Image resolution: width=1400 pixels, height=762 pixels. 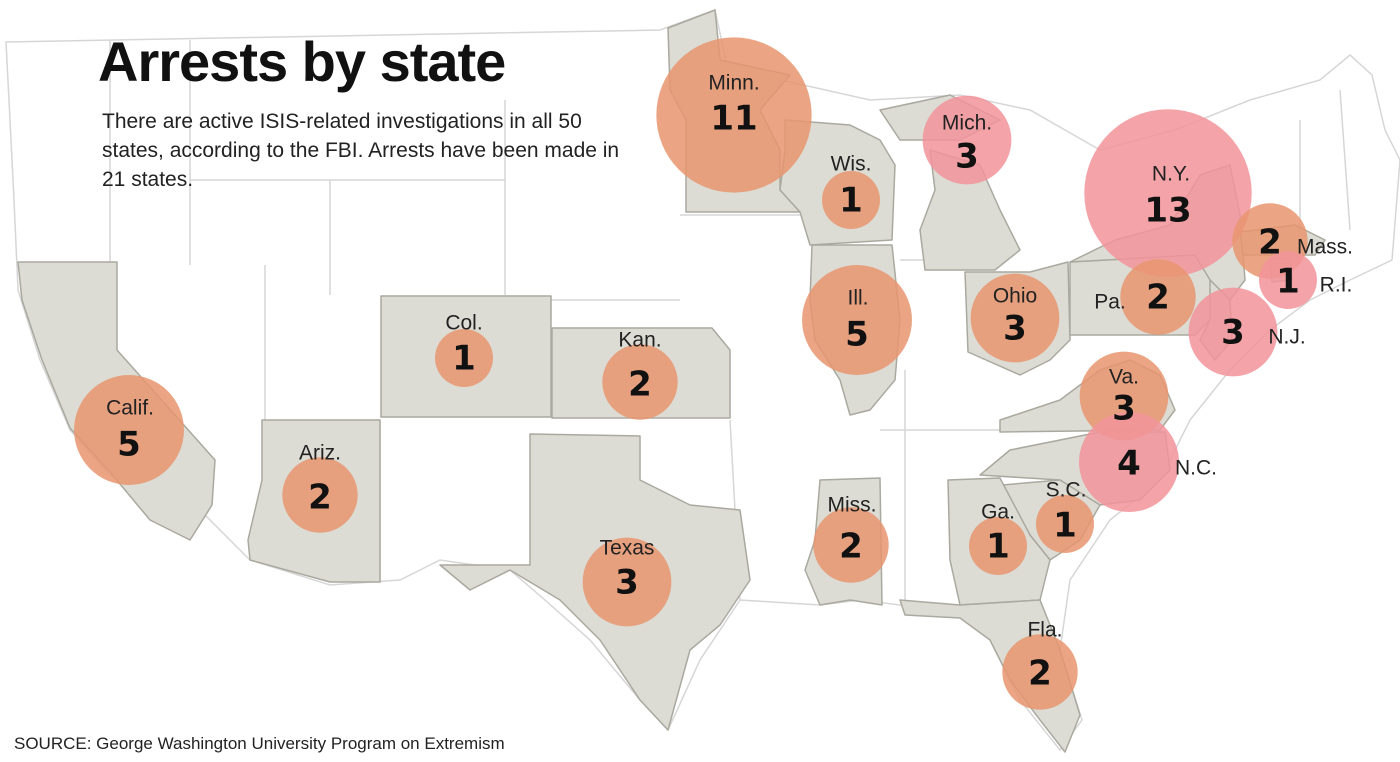 What do you see at coordinates (852, 505) in the screenshot?
I see `state-label-miss: Miss.` at bounding box center [852, 505].